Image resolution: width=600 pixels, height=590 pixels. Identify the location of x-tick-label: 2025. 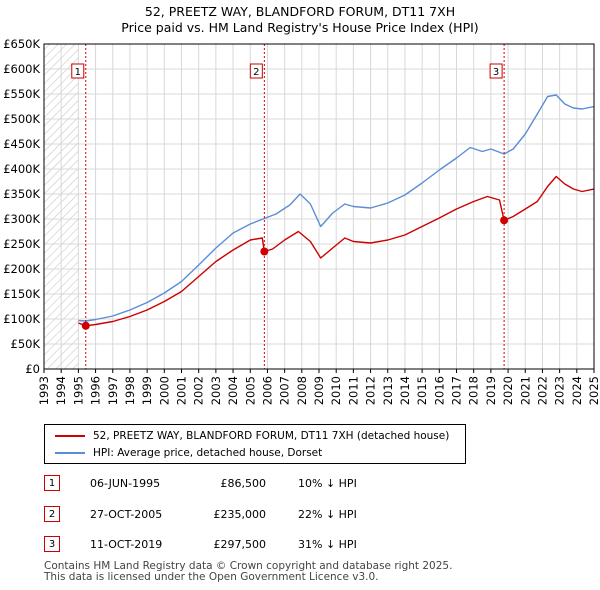
(593, 390).